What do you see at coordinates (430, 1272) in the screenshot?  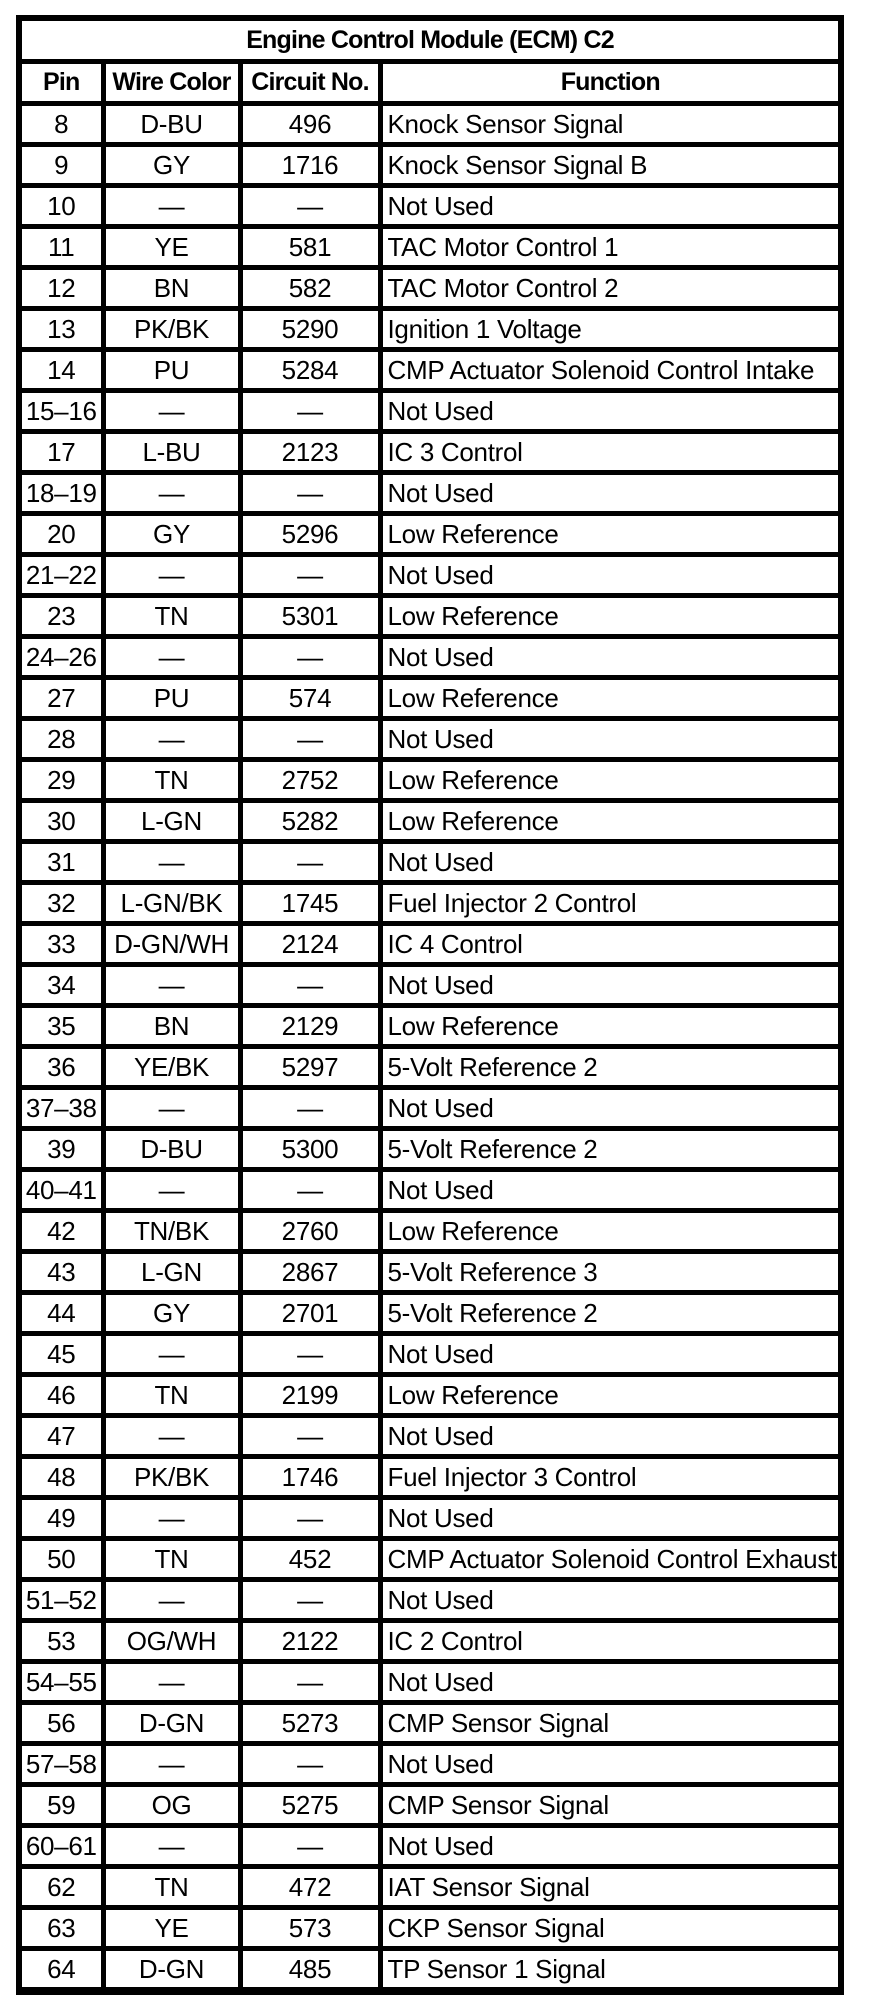 I see `table-row: 43 L-GN 2867 5-Volt Reference 3` at bounding box center [430, 1272].